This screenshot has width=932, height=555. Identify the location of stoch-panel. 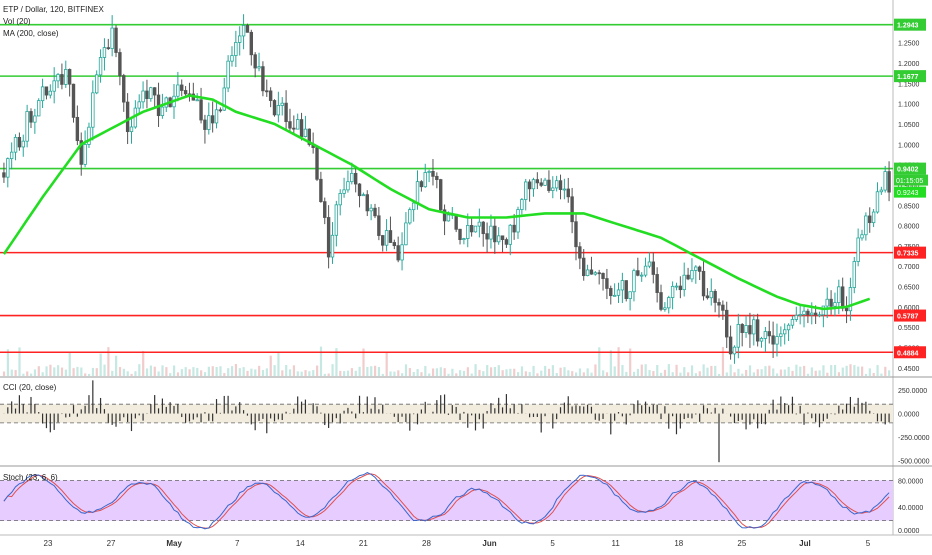
(446, 501).